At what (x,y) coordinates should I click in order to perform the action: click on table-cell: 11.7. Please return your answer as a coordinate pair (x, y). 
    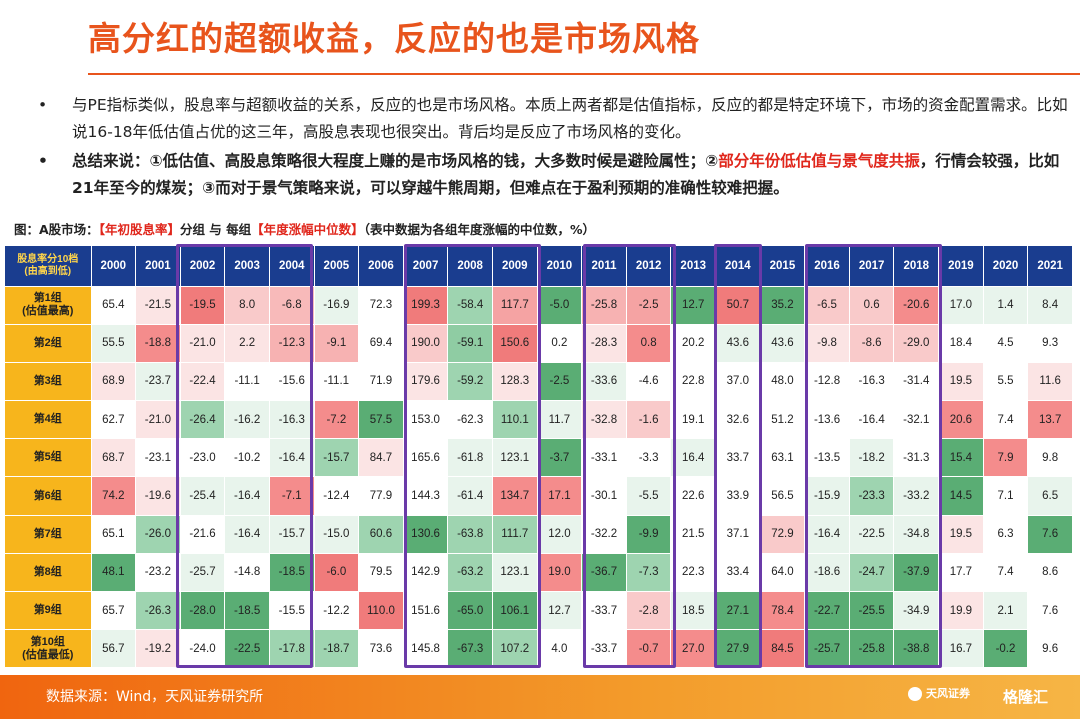
    Looking at the image, I should click on (560, 420).